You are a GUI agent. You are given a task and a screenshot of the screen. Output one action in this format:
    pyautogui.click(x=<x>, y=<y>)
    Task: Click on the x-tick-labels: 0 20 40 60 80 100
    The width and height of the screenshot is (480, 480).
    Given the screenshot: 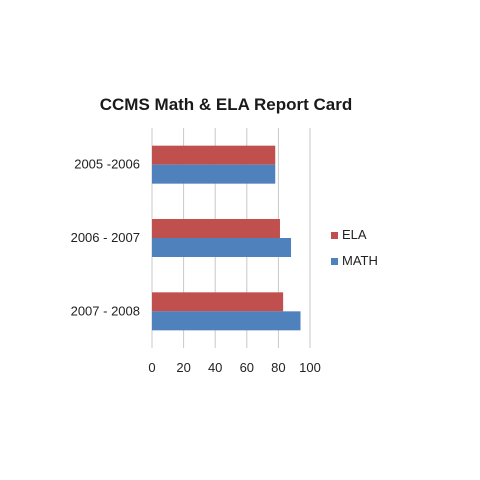 What is the action you would take?
    pyautogui.click(x=234, y=367)
    